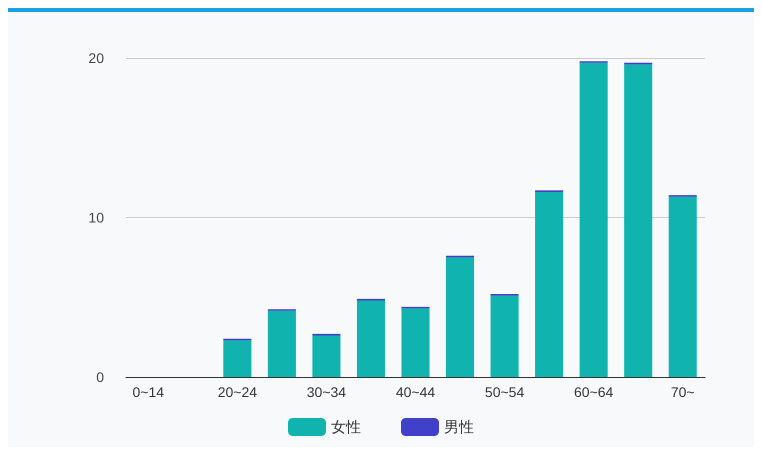  I want to click on y-tick-label: 20, so click(96, 58).